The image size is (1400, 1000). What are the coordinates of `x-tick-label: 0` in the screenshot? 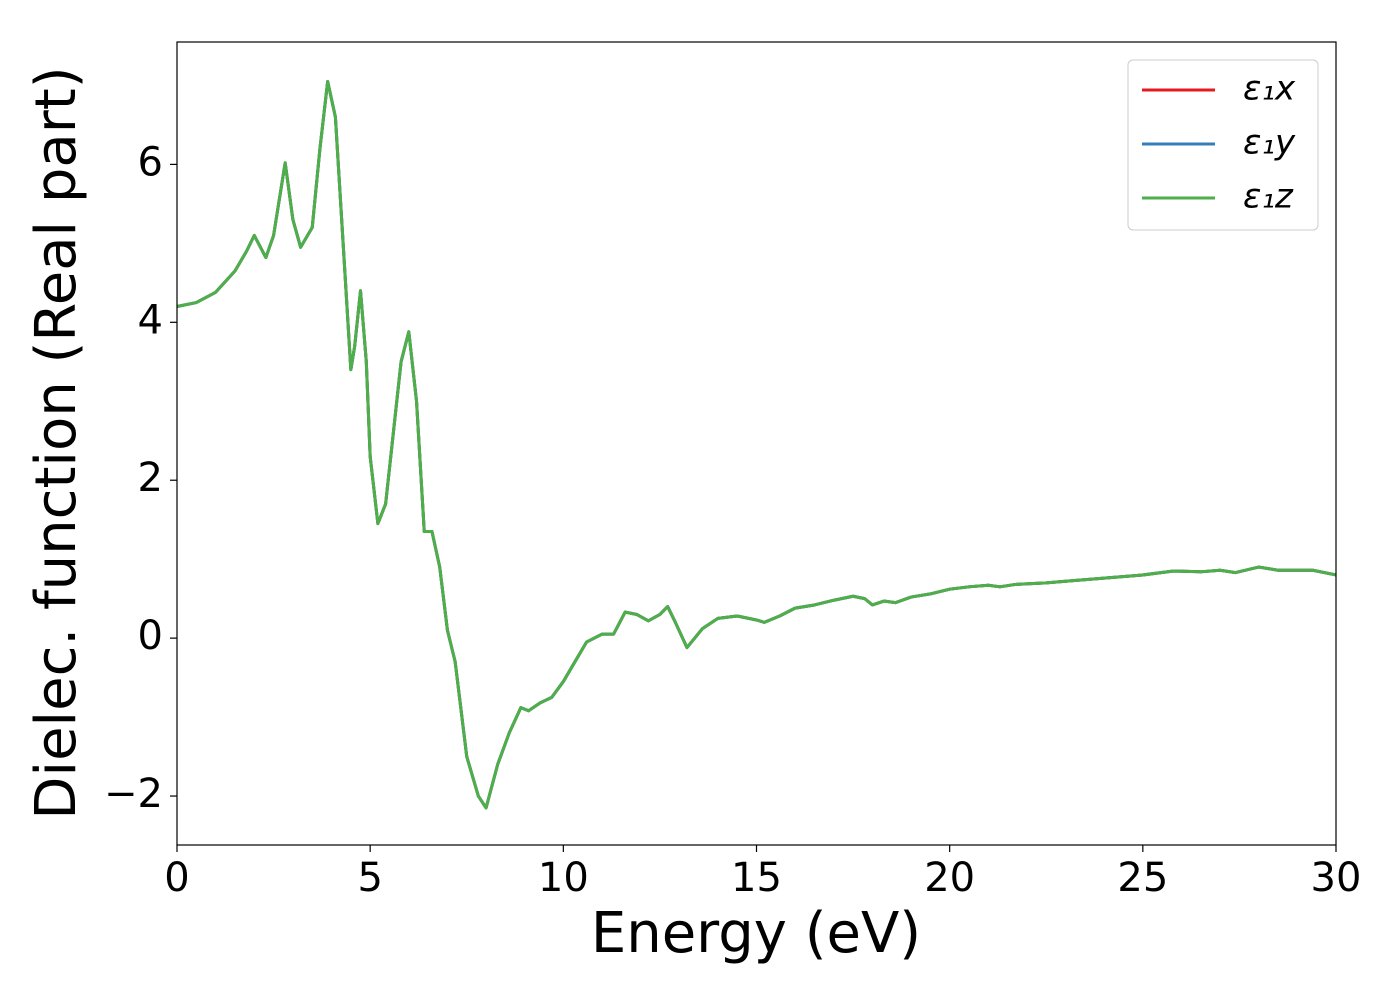 It's located at (176, 878).